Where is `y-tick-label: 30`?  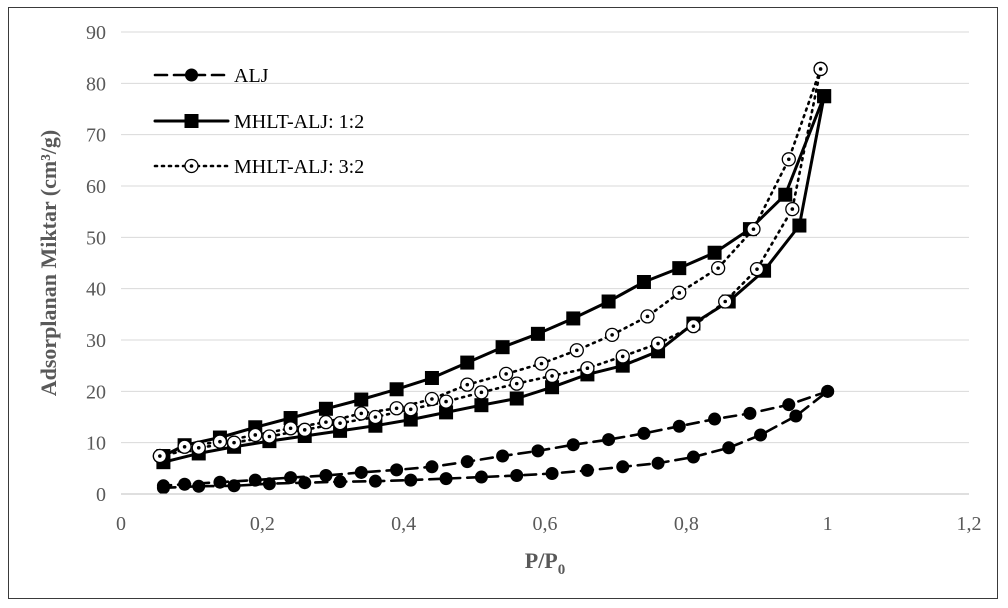
y-tick-label: 30 is located at coordinates (96, 341).